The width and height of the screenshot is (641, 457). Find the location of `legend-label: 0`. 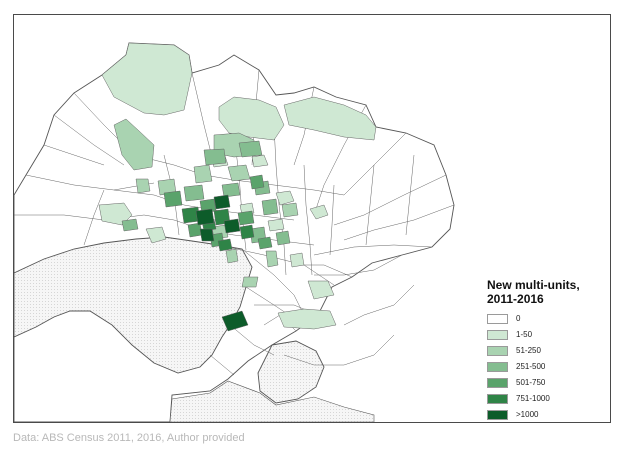

legend-label: 0 is located at coordinates (518, 318).